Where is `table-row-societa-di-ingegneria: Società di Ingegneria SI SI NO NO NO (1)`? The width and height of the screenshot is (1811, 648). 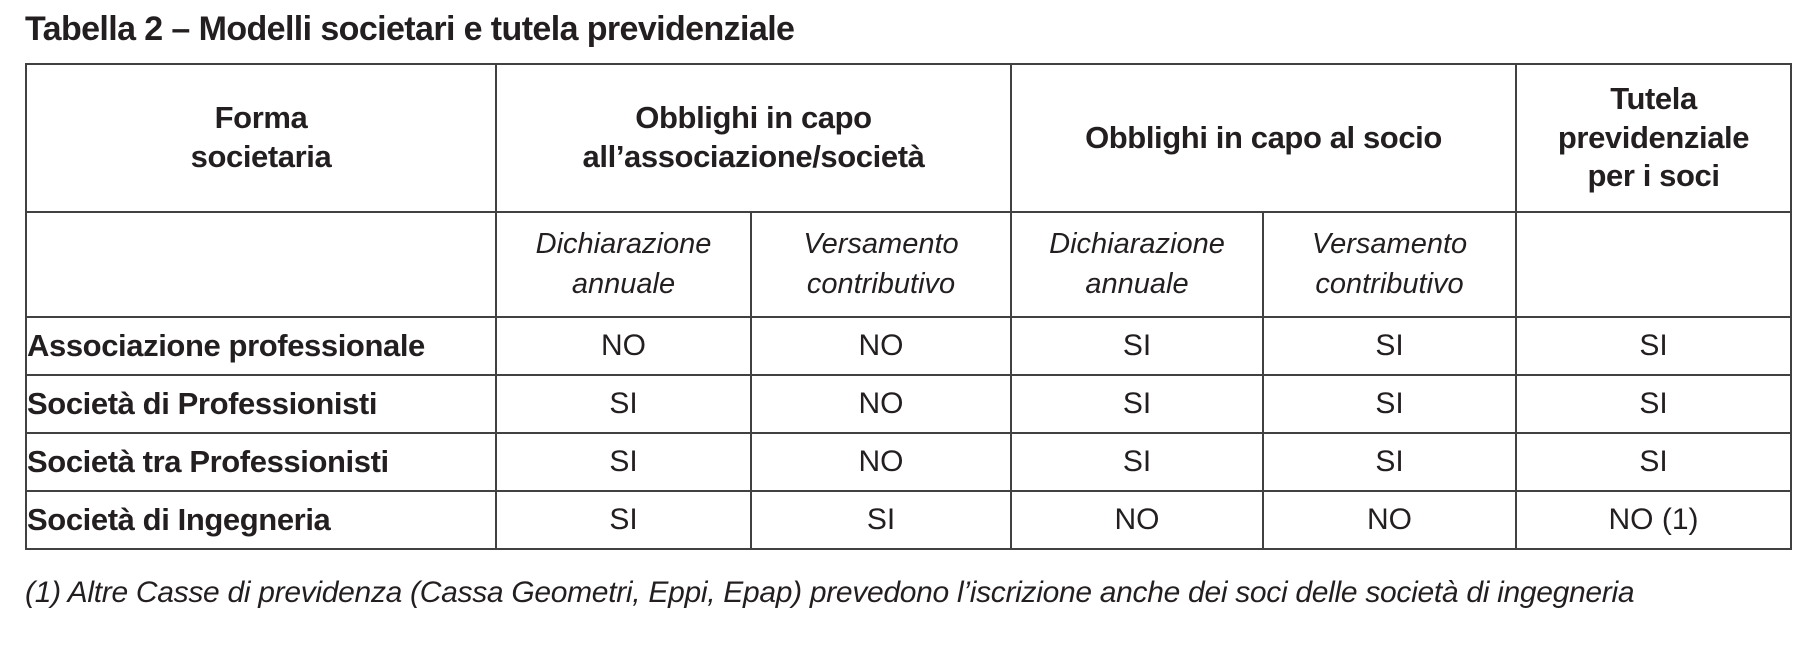
table-row-societa-di-ingegneria: Società di Ingegneria SI SI NO NO NO (1) is located at coordinates (908, 520).